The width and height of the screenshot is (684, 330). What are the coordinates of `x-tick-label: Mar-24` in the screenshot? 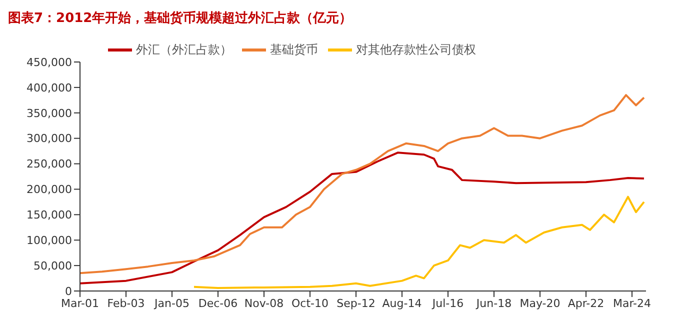 It's located at (632, 303).